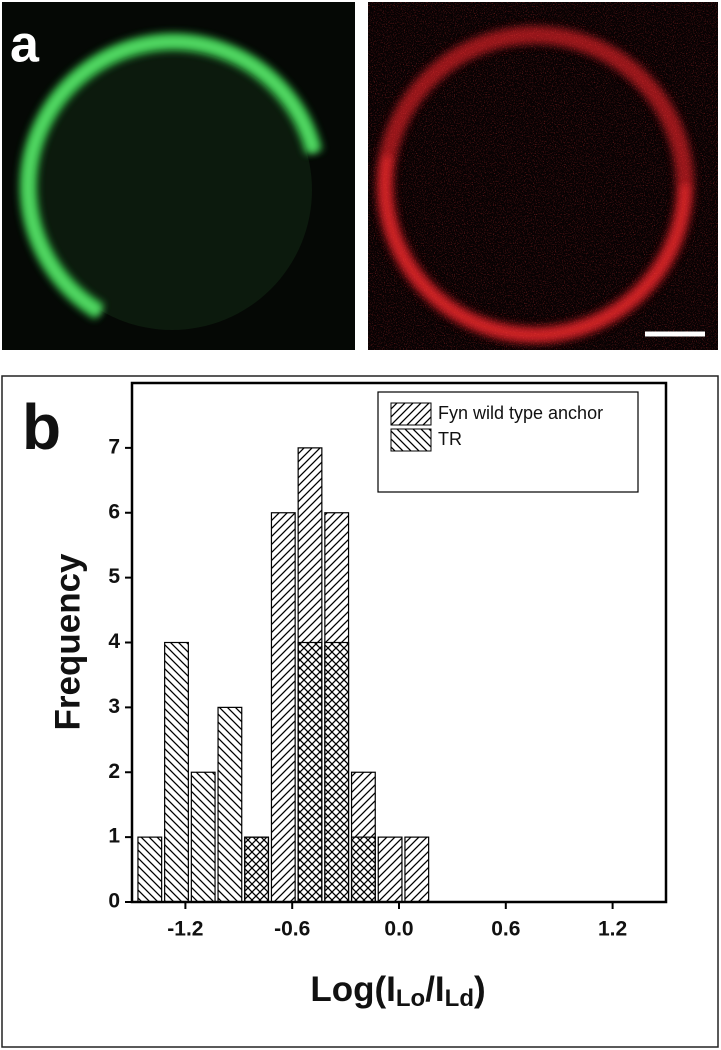 The height and width of the screenshot is (1050, 721). What do you see at coordinates (505, 929) in the screenshot?
I see `x-tick-label: 0.6` at bounding box center [505, 929].